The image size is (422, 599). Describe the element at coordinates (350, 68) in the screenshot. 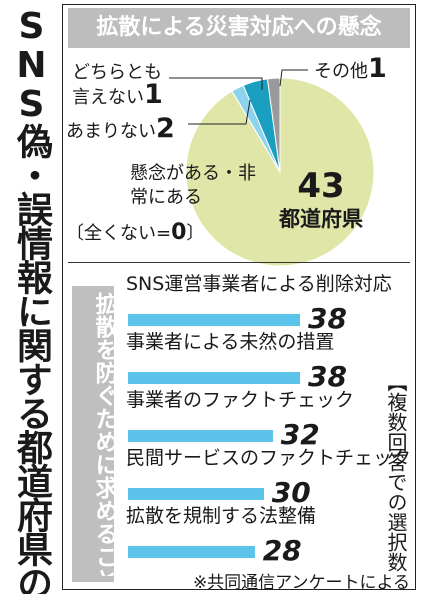

I see `pie-label-sonota: その他1` at that location.